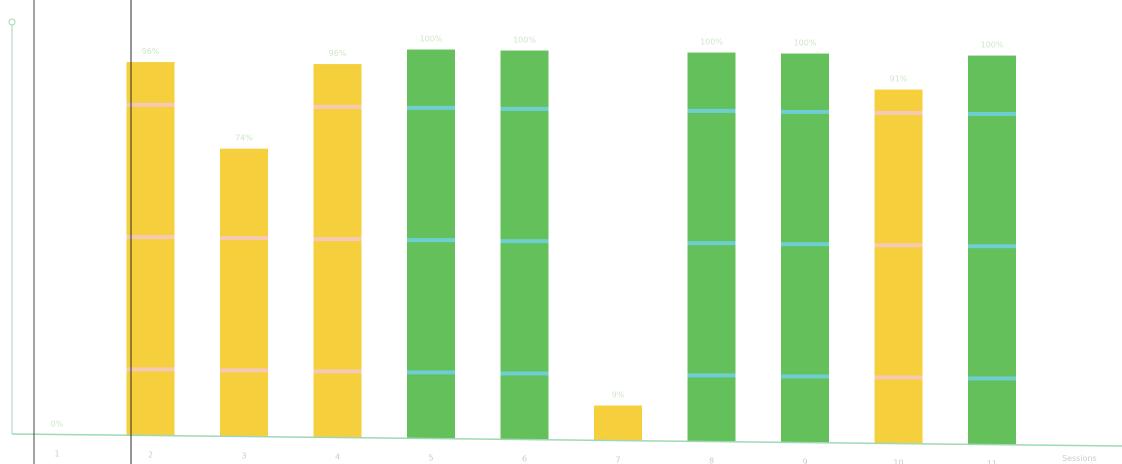  What do you see at coordinates (566, 440) in the screenshot?
I see `x-axis-line` at bounding box center [566, 440].